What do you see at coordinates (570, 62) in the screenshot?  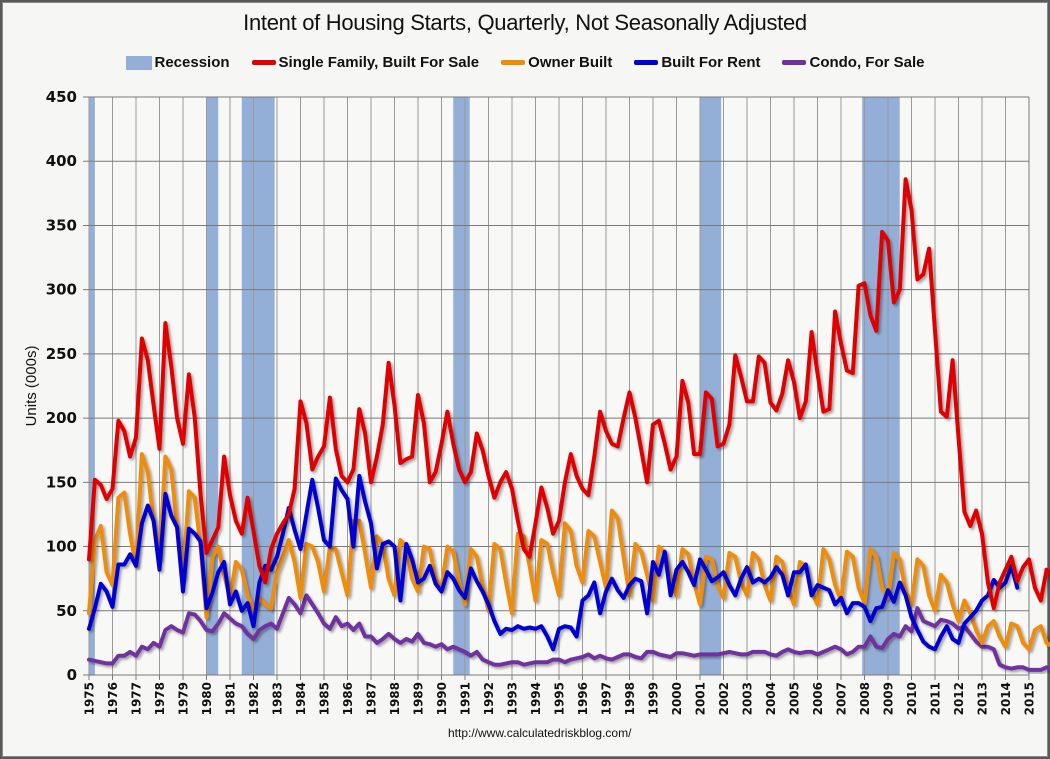 I see `legend-label: Owner Built` at bounding box center [570, 62].